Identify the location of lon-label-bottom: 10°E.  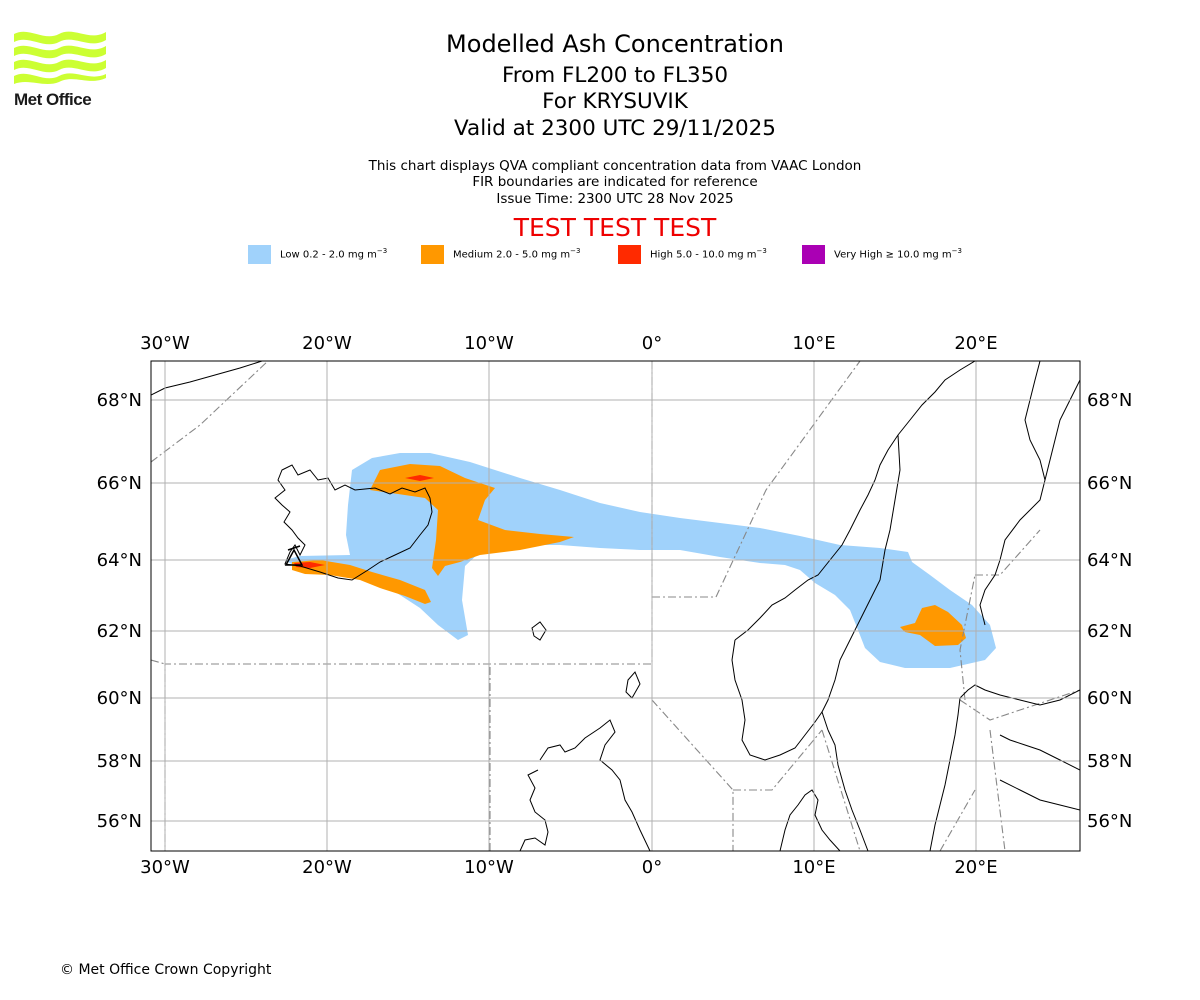
(813, 867).